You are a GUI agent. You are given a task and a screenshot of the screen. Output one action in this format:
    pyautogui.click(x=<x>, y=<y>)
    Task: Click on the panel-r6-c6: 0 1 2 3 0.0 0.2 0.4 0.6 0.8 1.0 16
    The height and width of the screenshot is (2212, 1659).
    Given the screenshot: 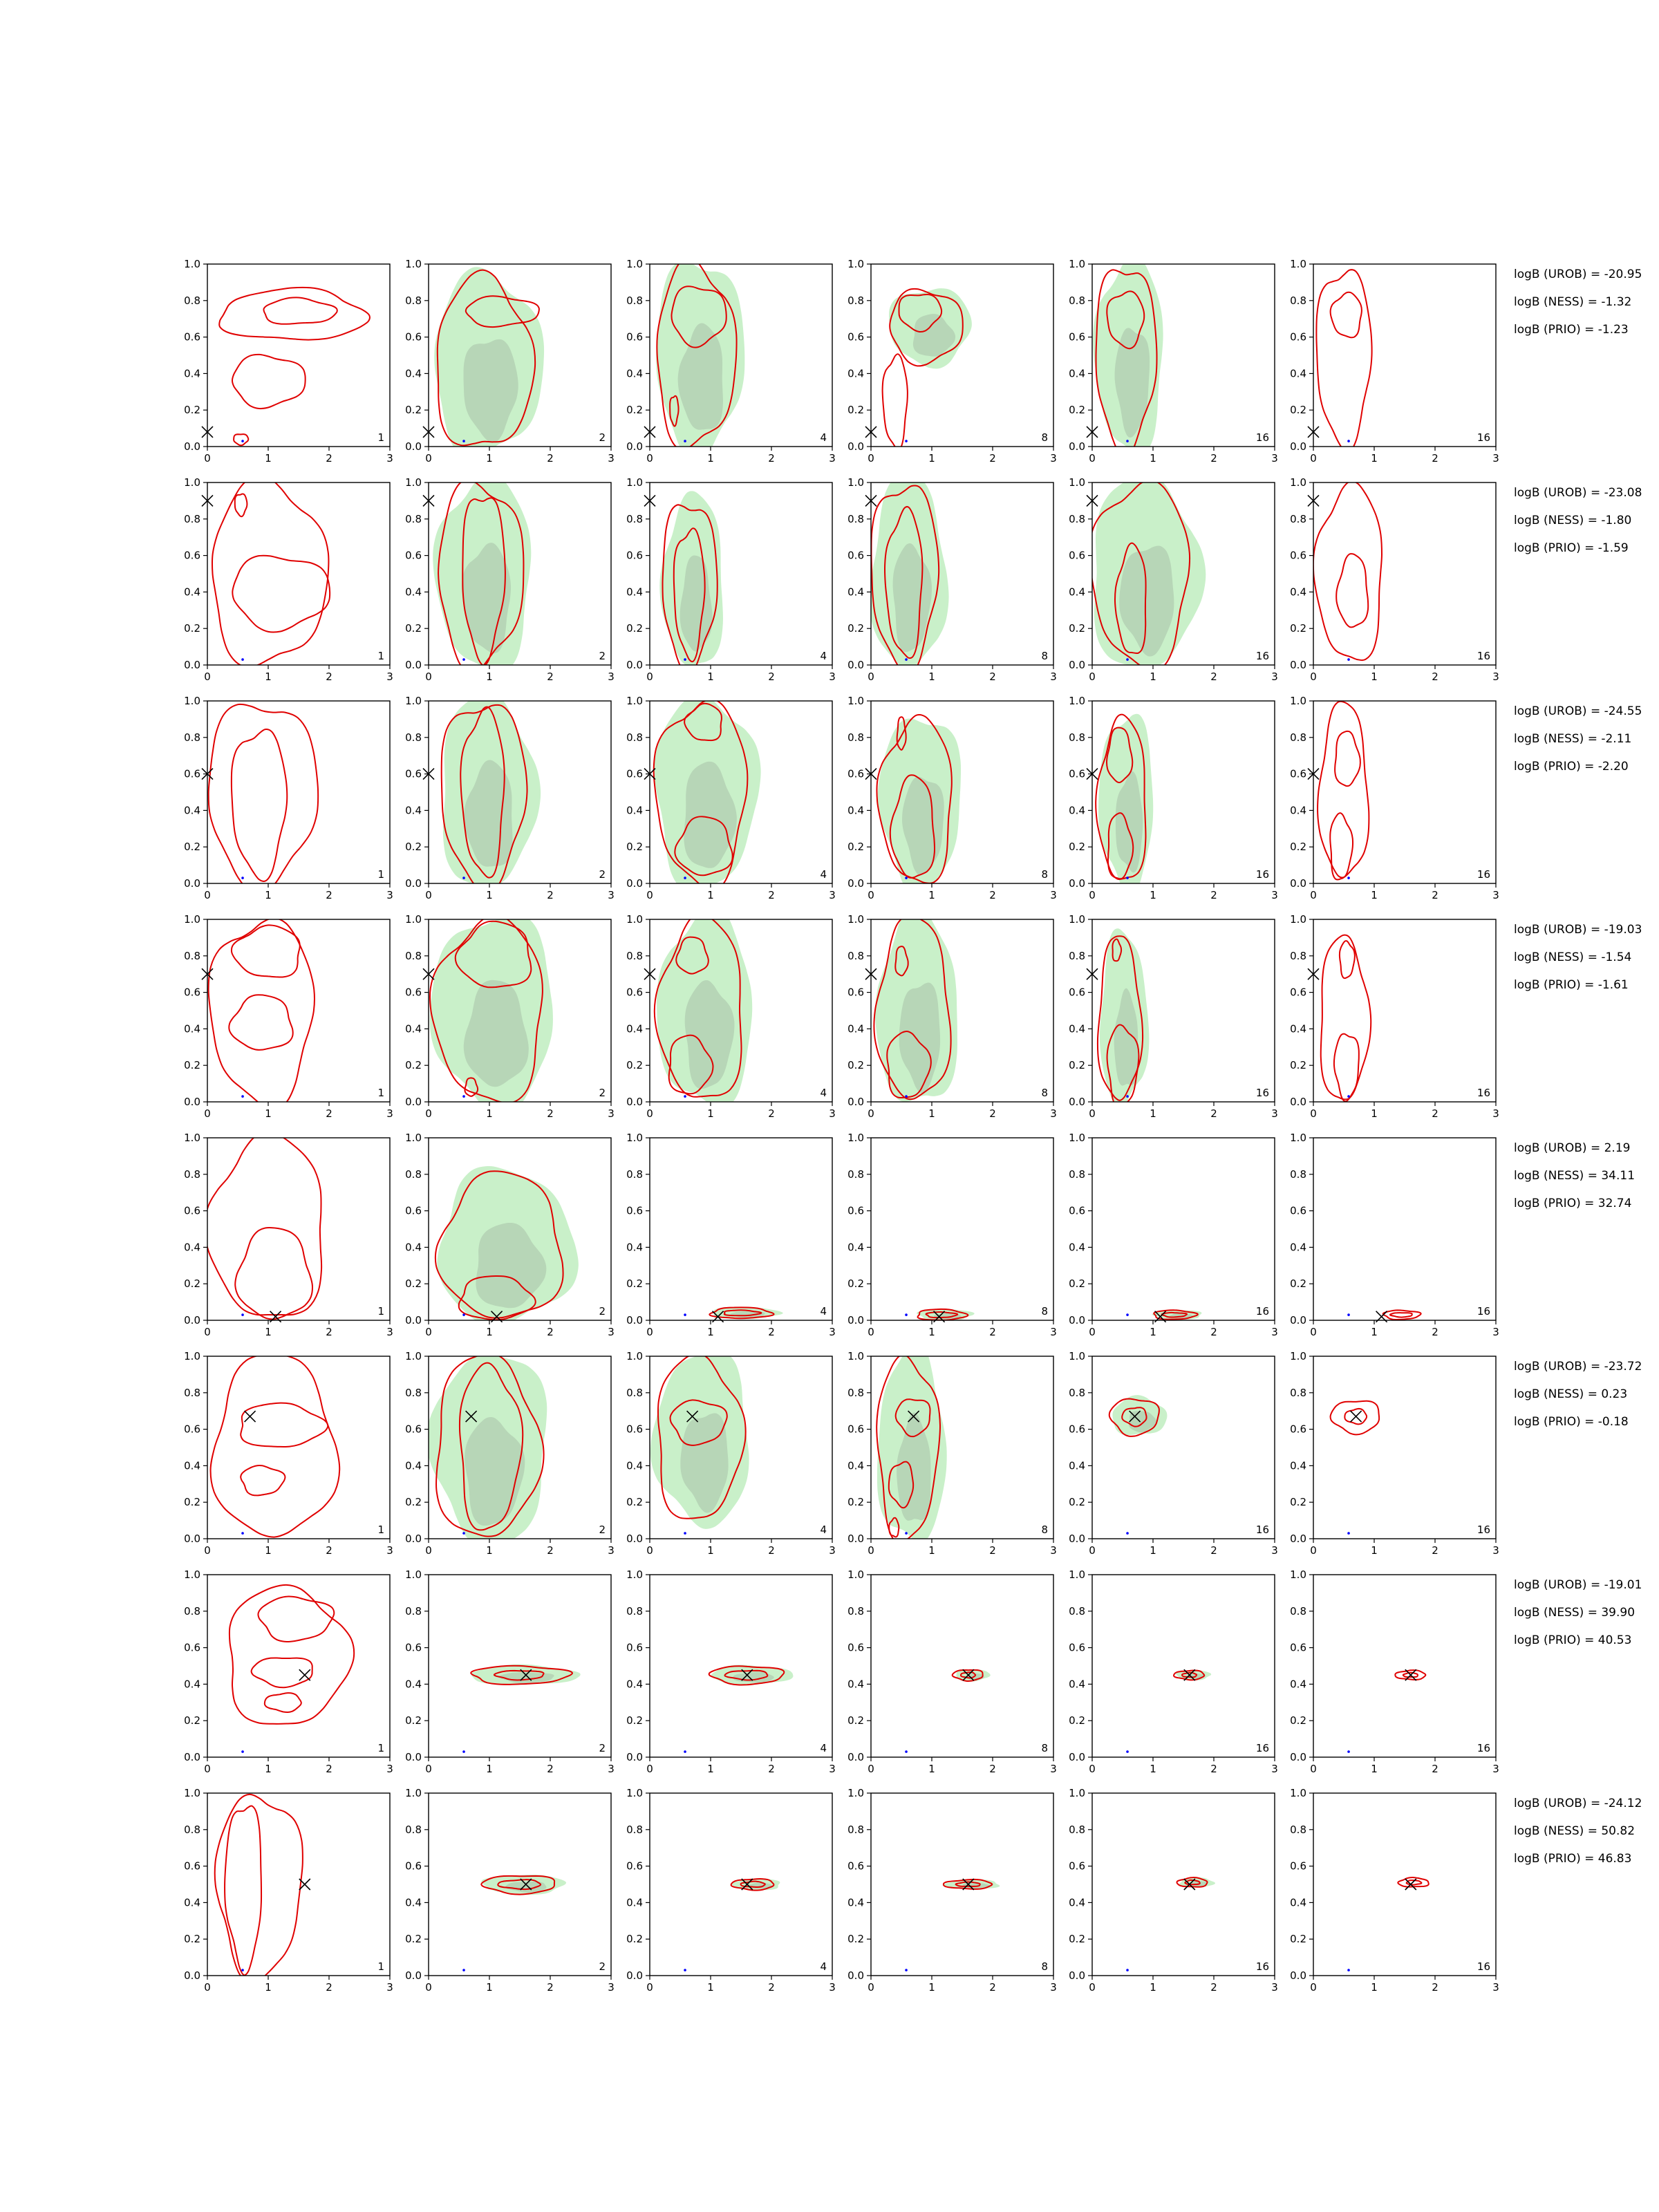 What is the action you would take?
    pyautogui.click(x=1394, y=1453)
    